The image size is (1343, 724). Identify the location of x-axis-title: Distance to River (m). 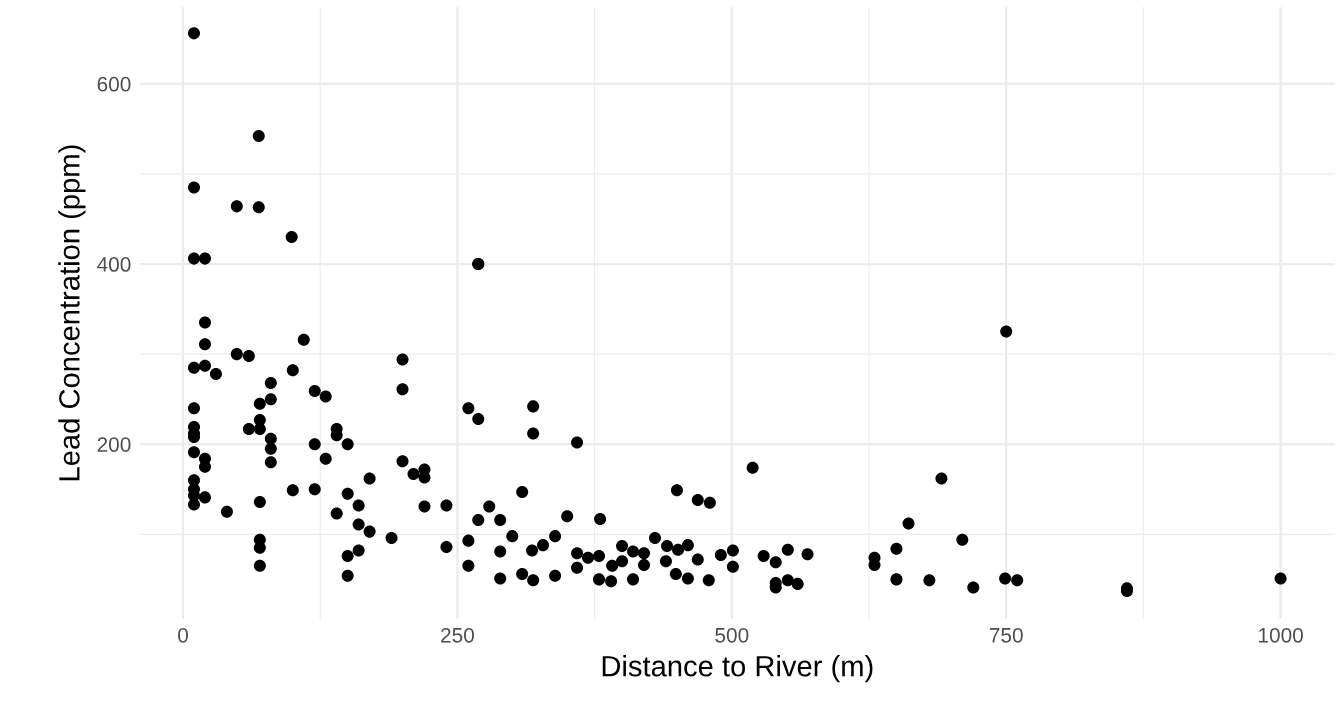
(737, 669).